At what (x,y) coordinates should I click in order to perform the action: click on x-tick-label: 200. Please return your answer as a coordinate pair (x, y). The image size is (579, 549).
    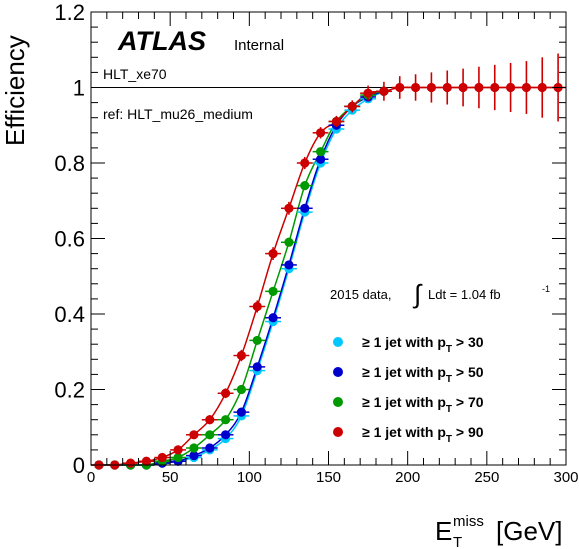
    Looking at the image, I should click on (407, 477).